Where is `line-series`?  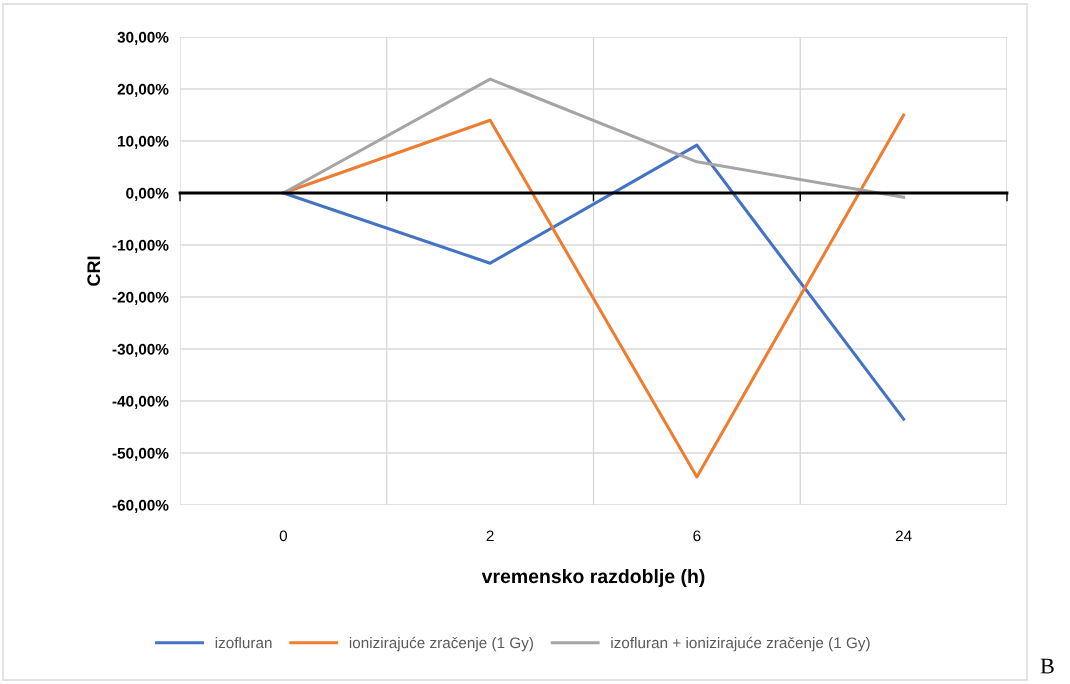 line-series is located at coordinates (593, 138).